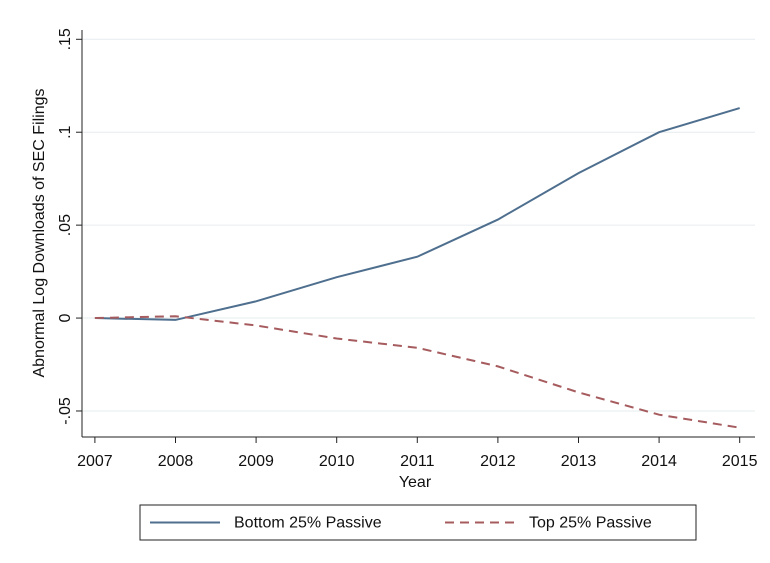  Describe the element at coordinates (579, 461) in the screenshot. I see `x-tick-label: 2013` at that location.